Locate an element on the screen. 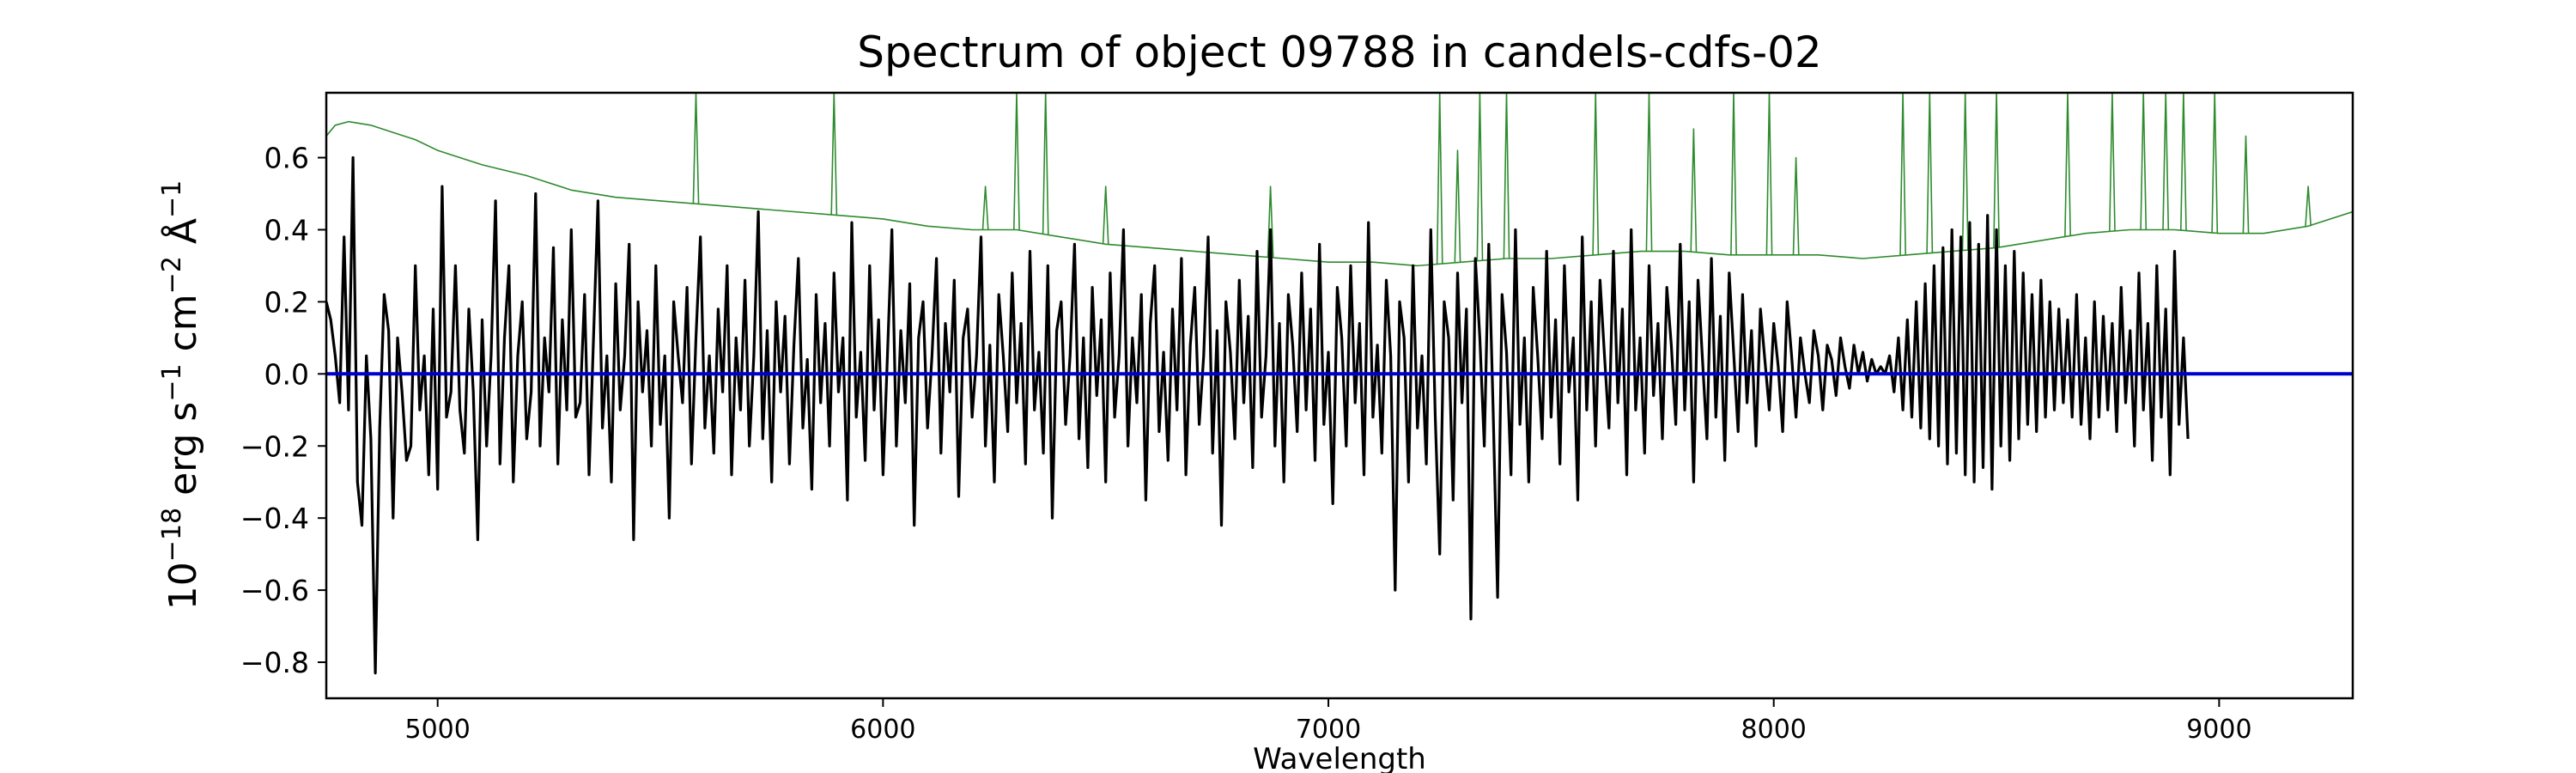 The height and width of the screenshot is (773, 2576). y-label-unit1: erg s is located at coordinates (183, 455).